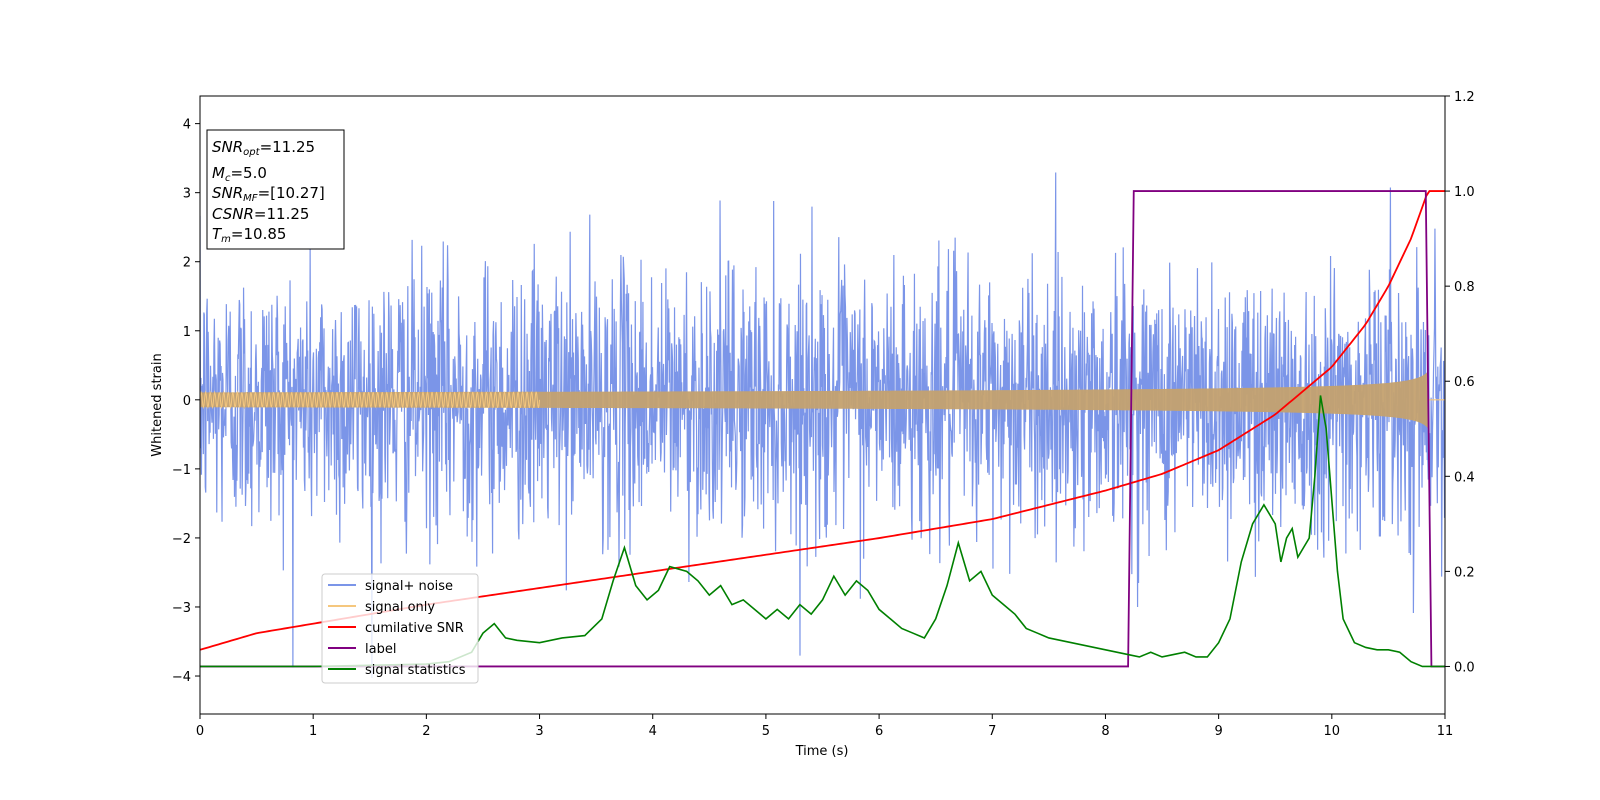 This screenshot has height=800, width=1600. I want to click on info-box-frame, so click(275, 189).